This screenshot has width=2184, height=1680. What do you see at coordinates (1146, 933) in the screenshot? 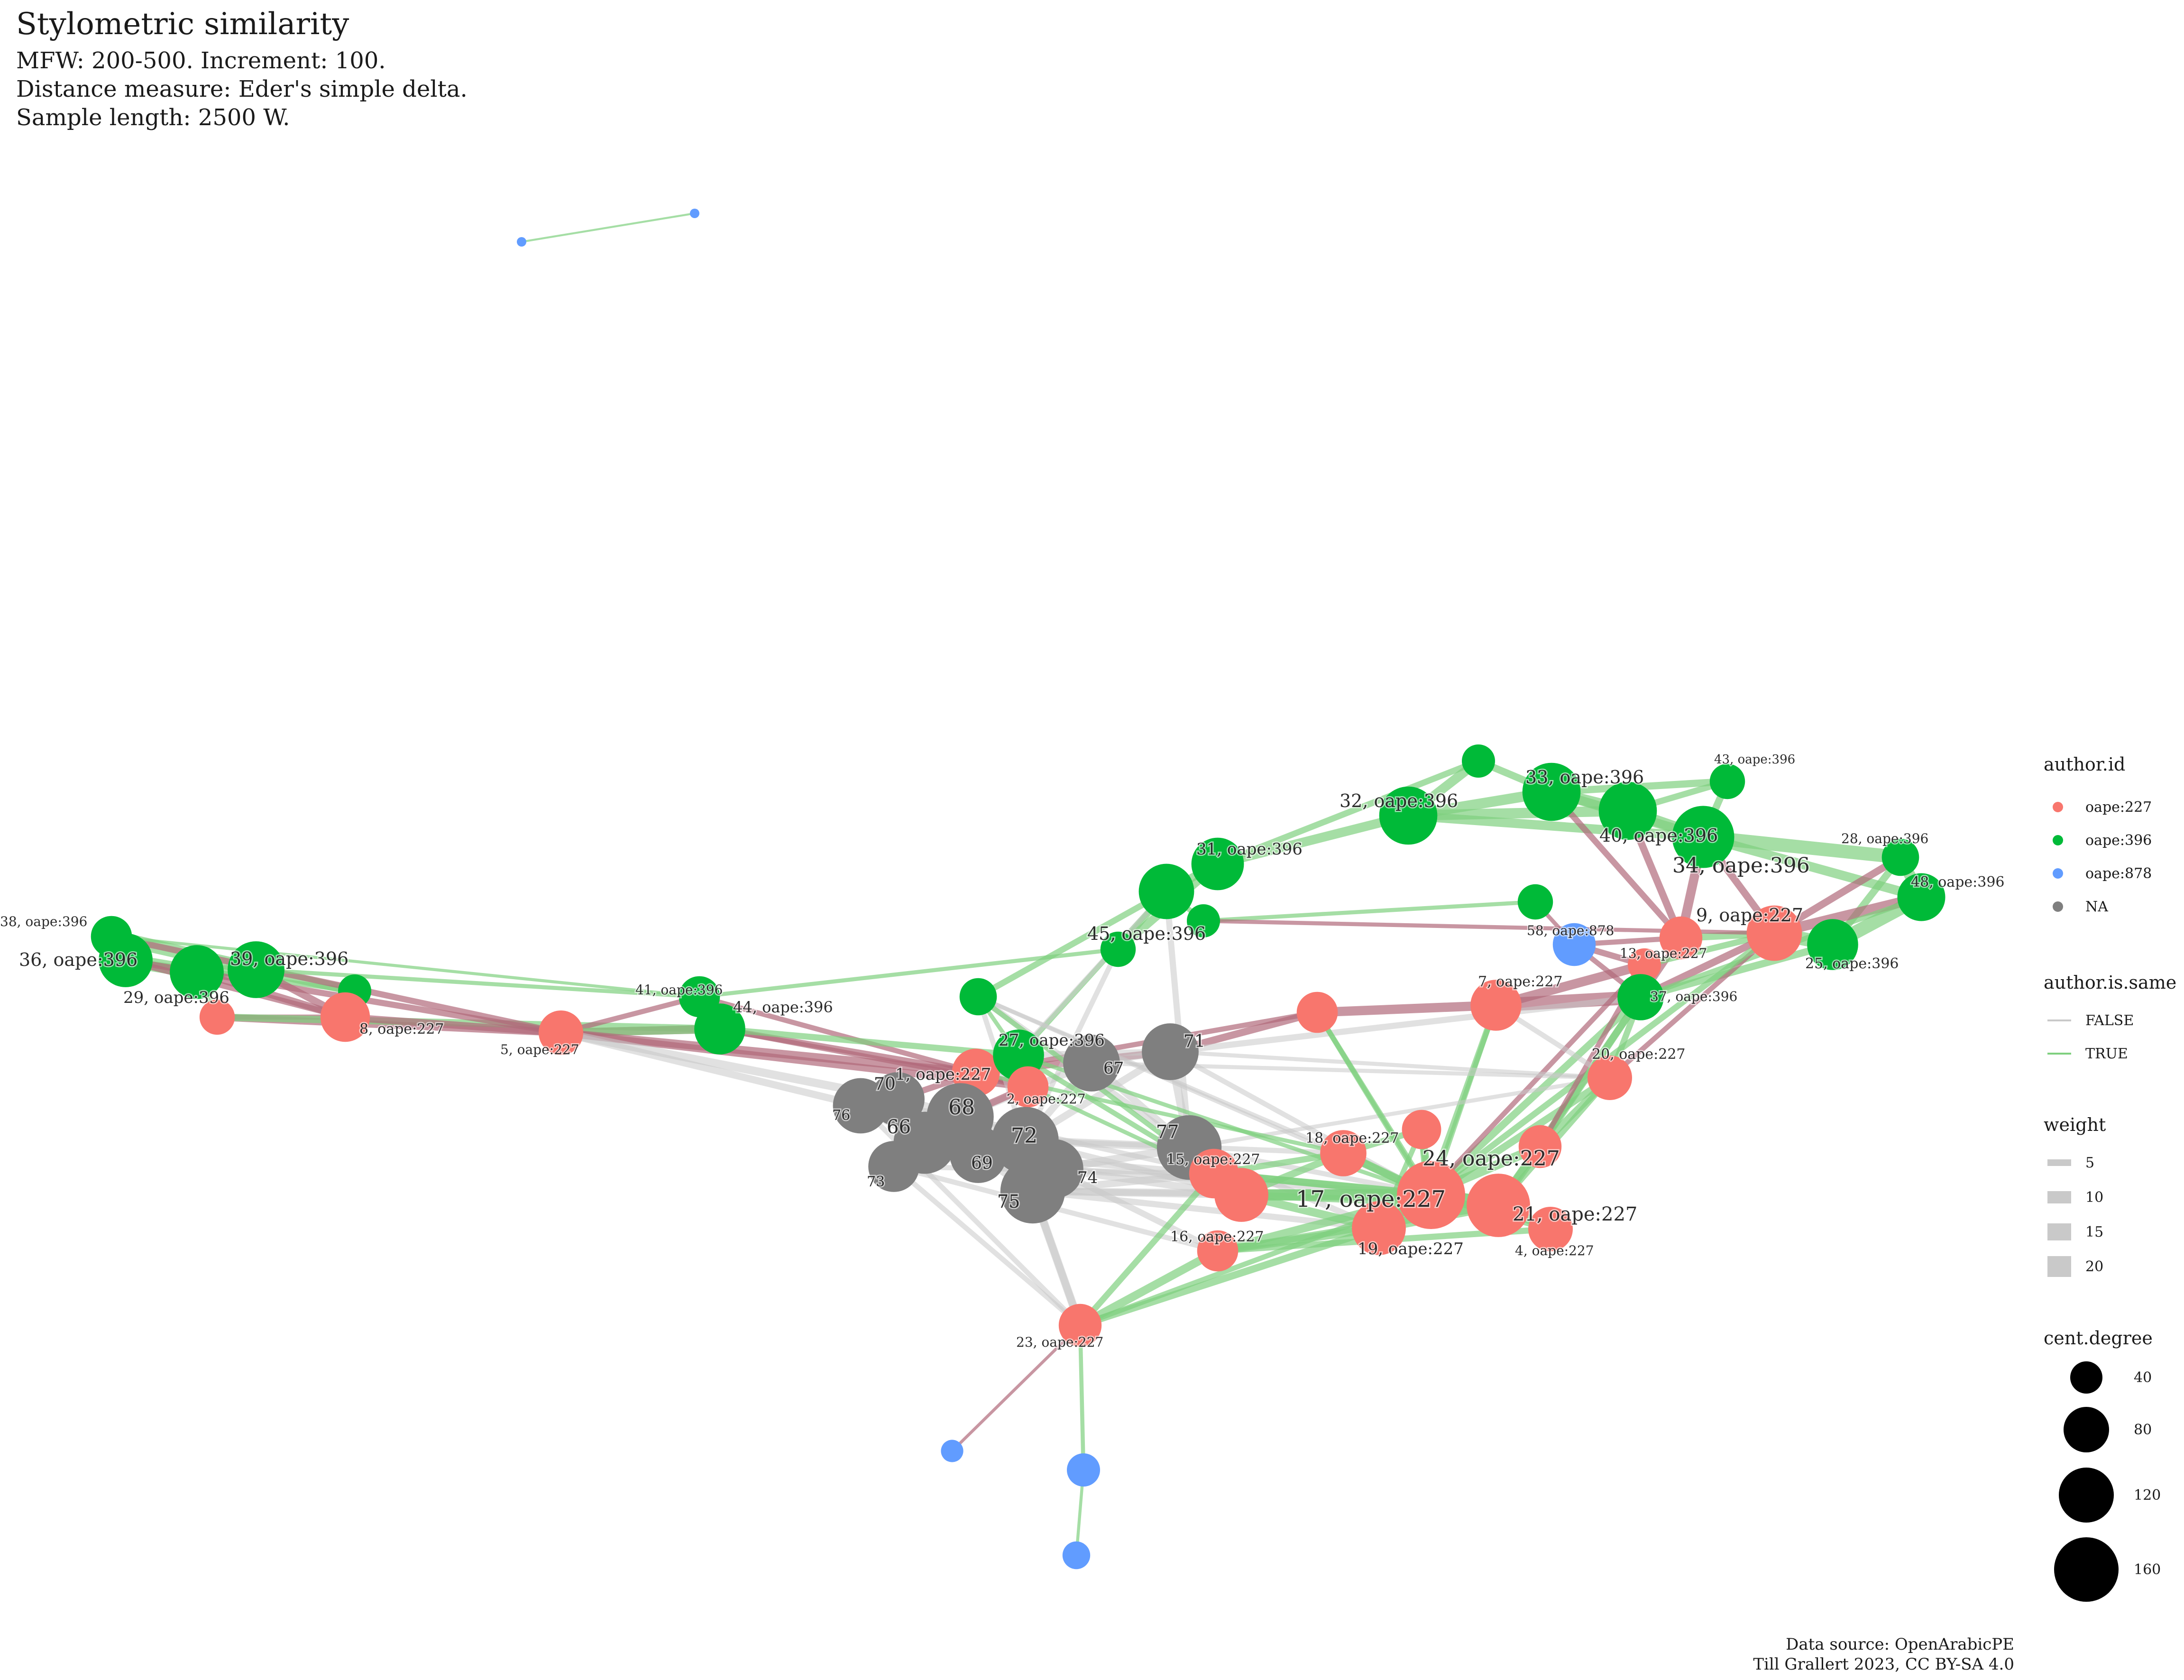
I see `node-label-45: 45, oape:396` at bounding box center [1146, 933].